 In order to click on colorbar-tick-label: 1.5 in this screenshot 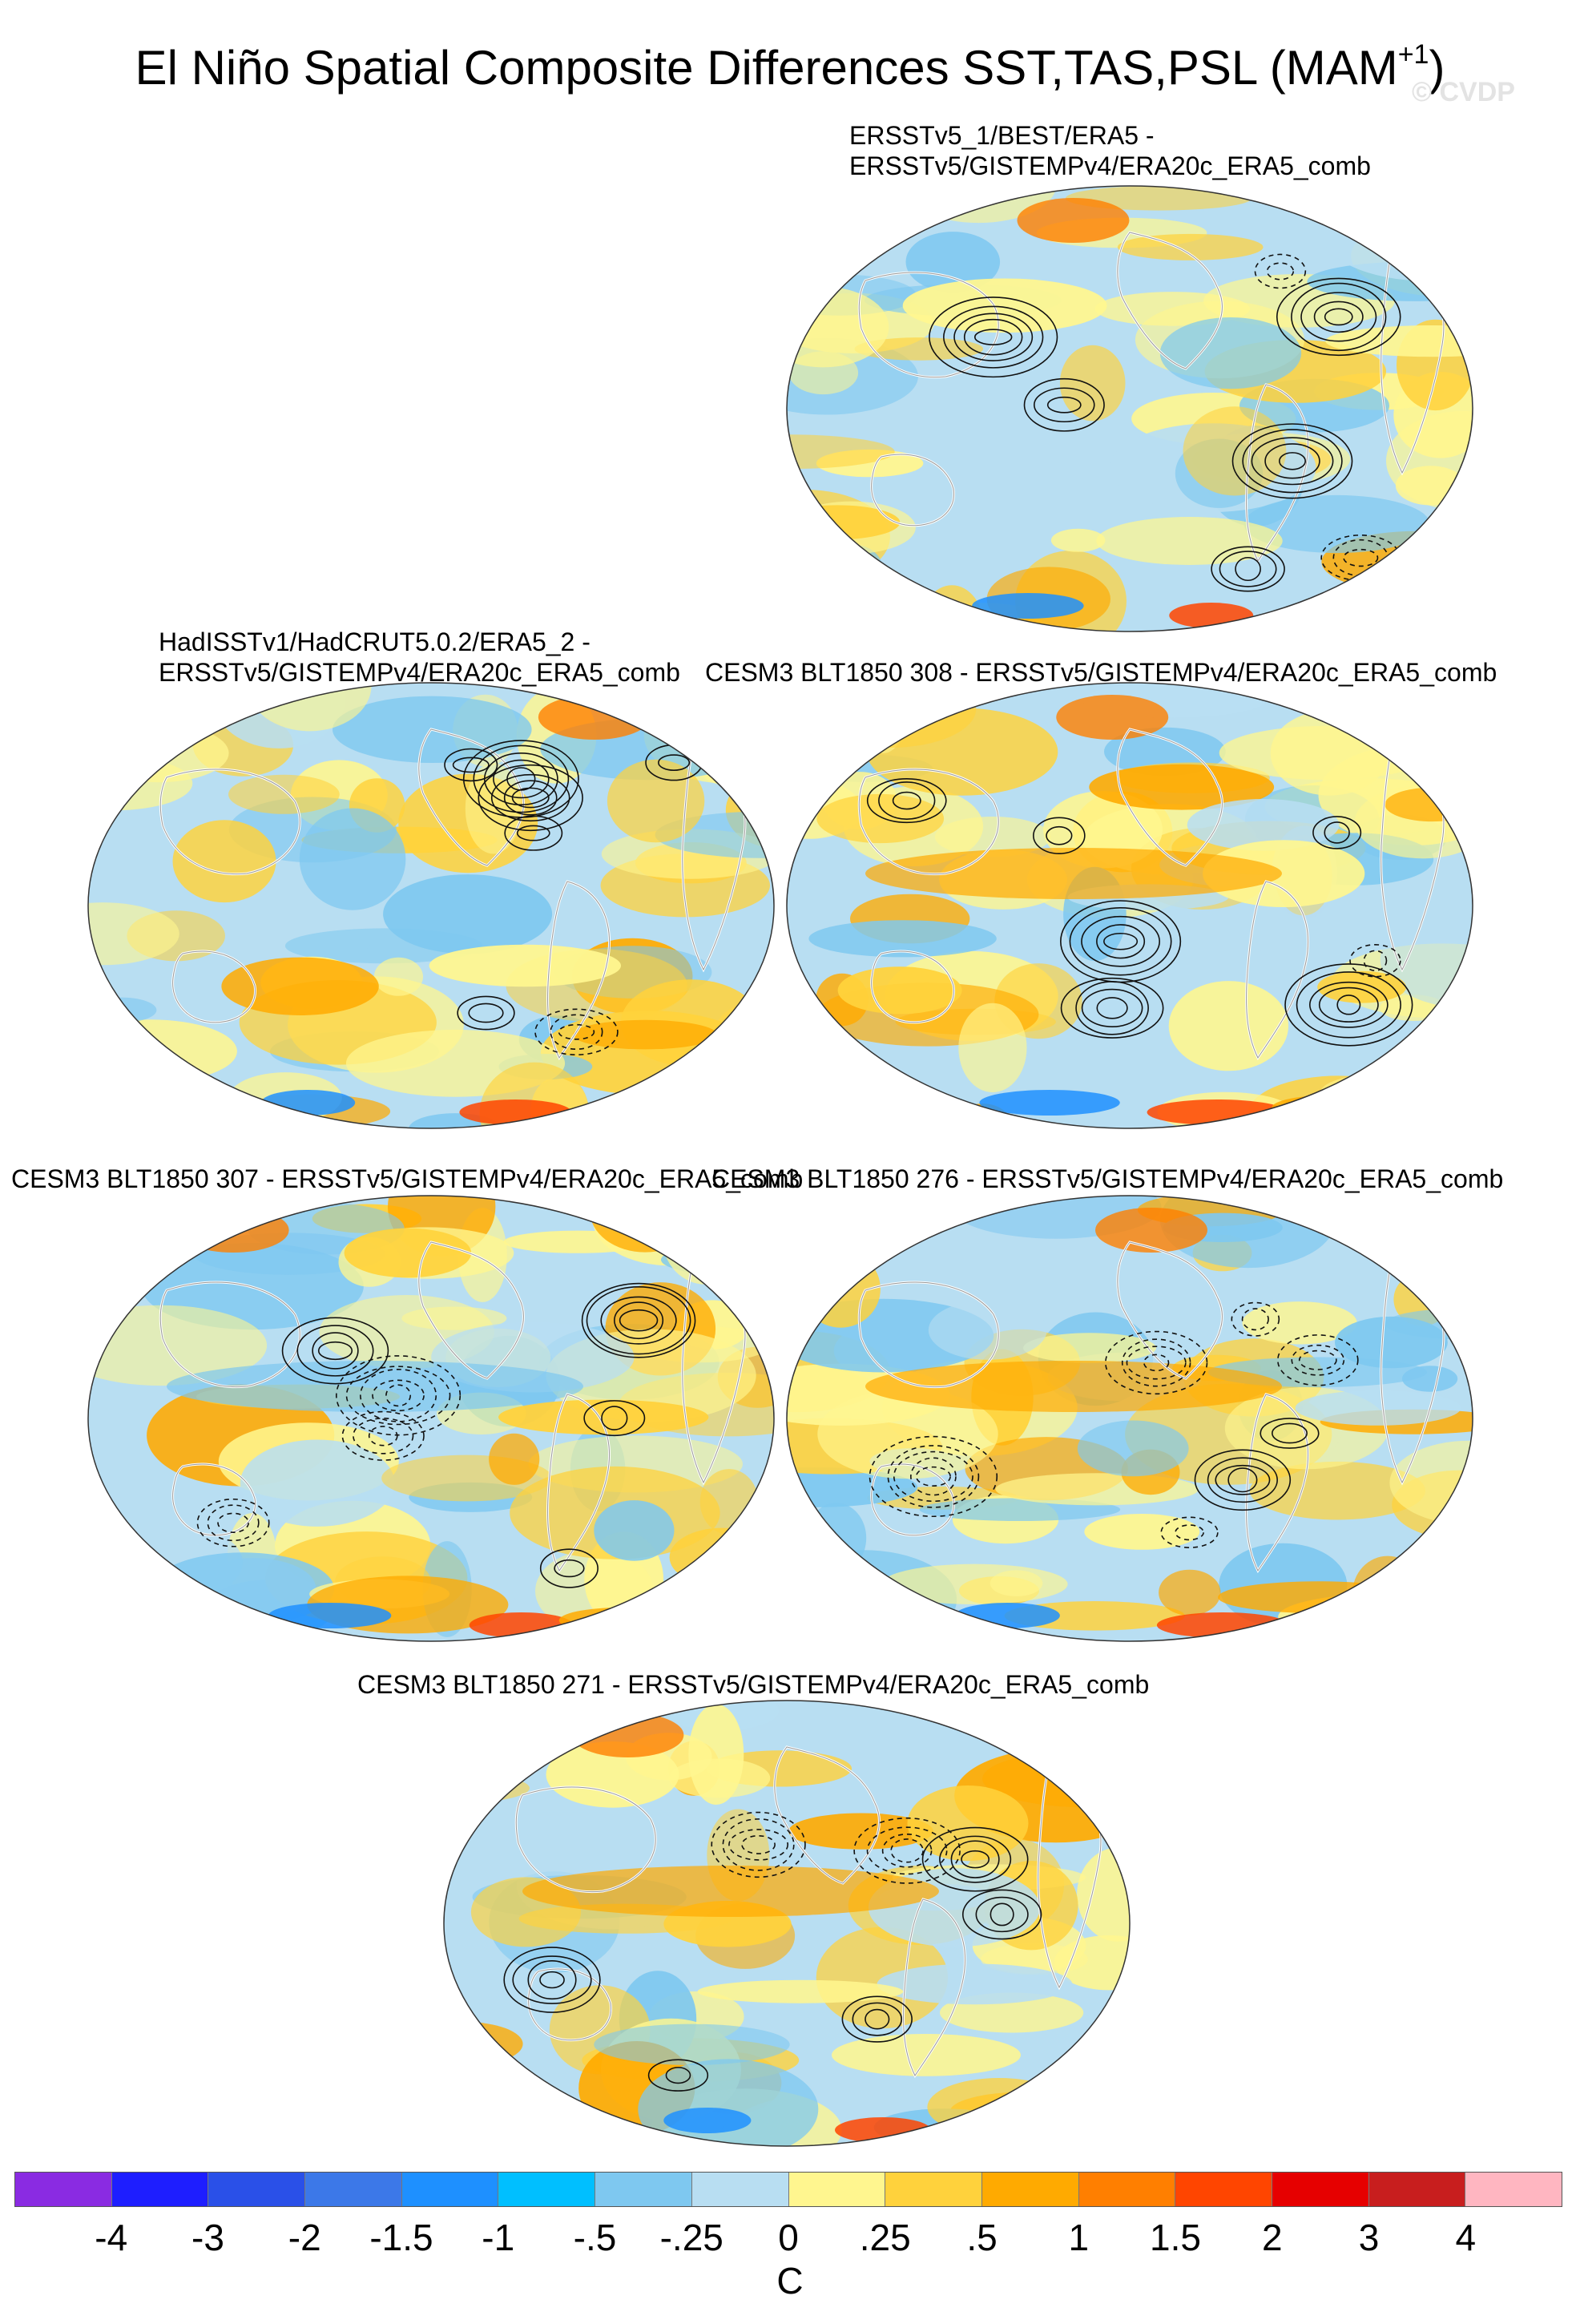, I will do `click(1175, 2237)`.